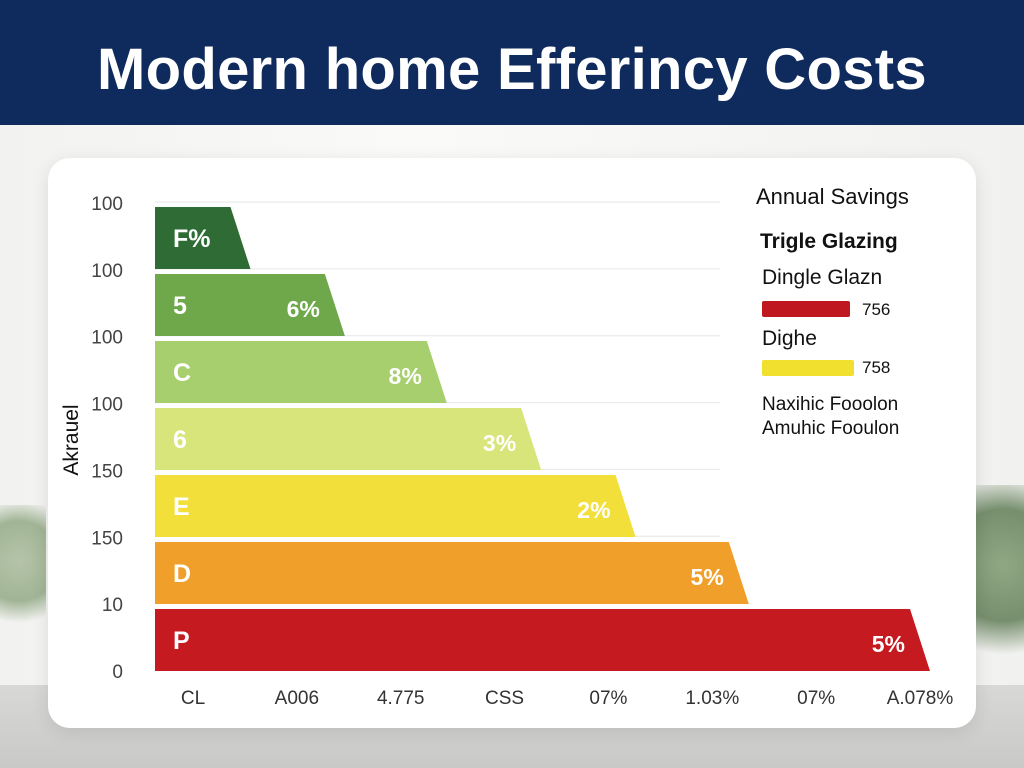  I want to click on legend-item-value: 758, so click(876, 367).